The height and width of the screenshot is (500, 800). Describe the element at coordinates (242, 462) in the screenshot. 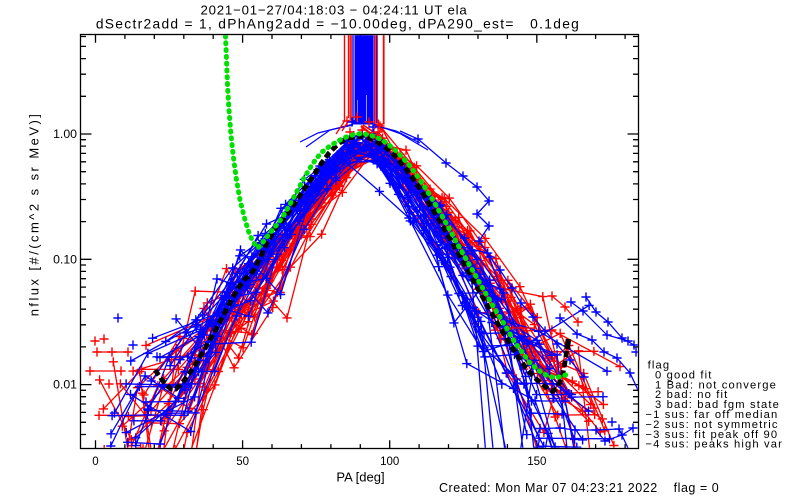

I see `svg-text: 50` at that location.